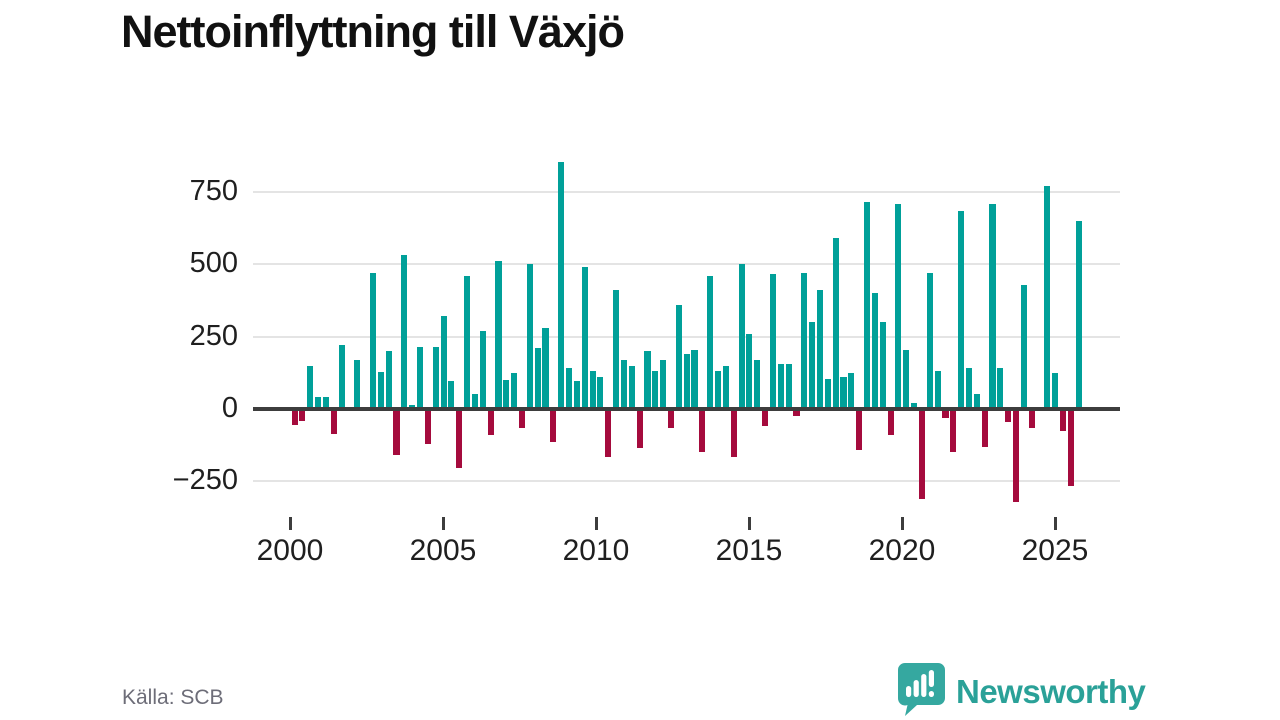 Image resolution: width=1280 pixels, height=720 pixels. I want to click on newsworthy-logo: Newsworthy, so click(1021, 691).